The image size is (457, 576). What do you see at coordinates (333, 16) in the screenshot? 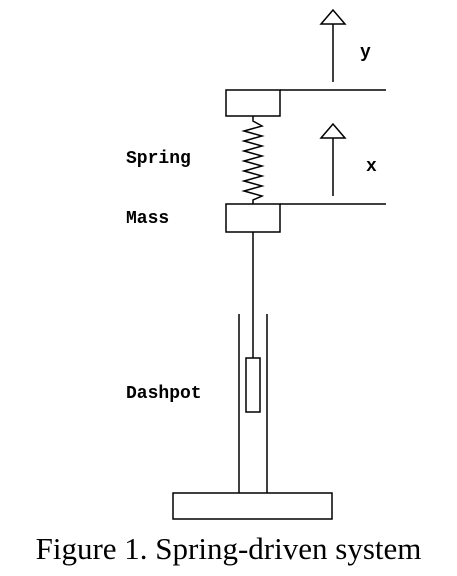
I see `y-arrow-head` at bounding box center [333, 16].